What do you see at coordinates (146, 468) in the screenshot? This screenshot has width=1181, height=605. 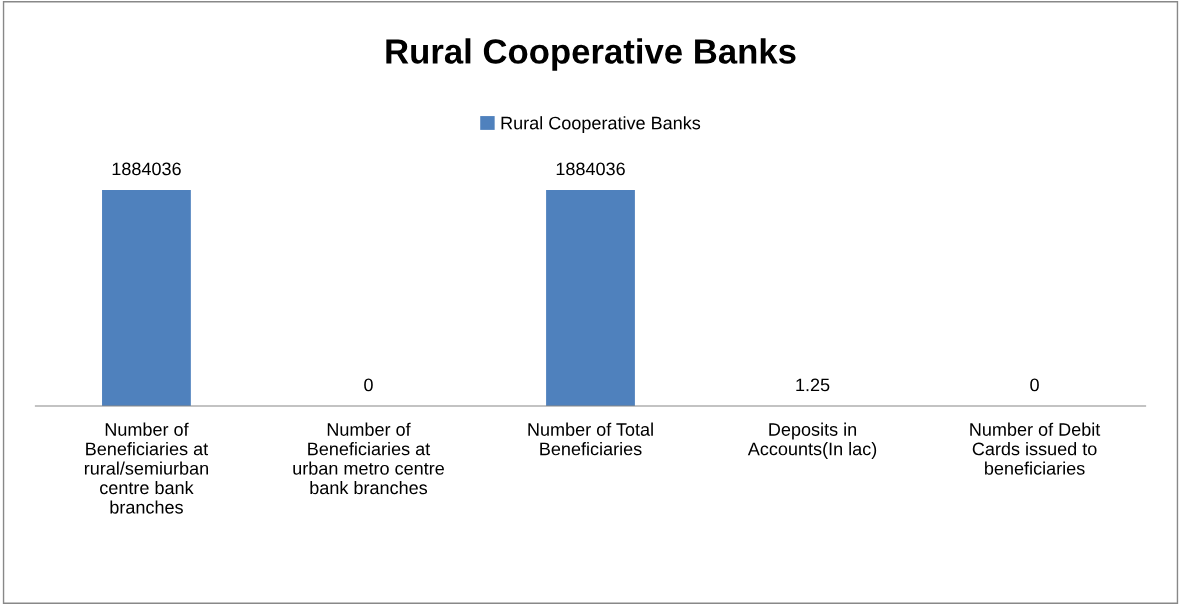 I see `x-tick-label: Number of Beneficiaries at rural/semiurban centre bank branches` at bounding box center [146, 468].